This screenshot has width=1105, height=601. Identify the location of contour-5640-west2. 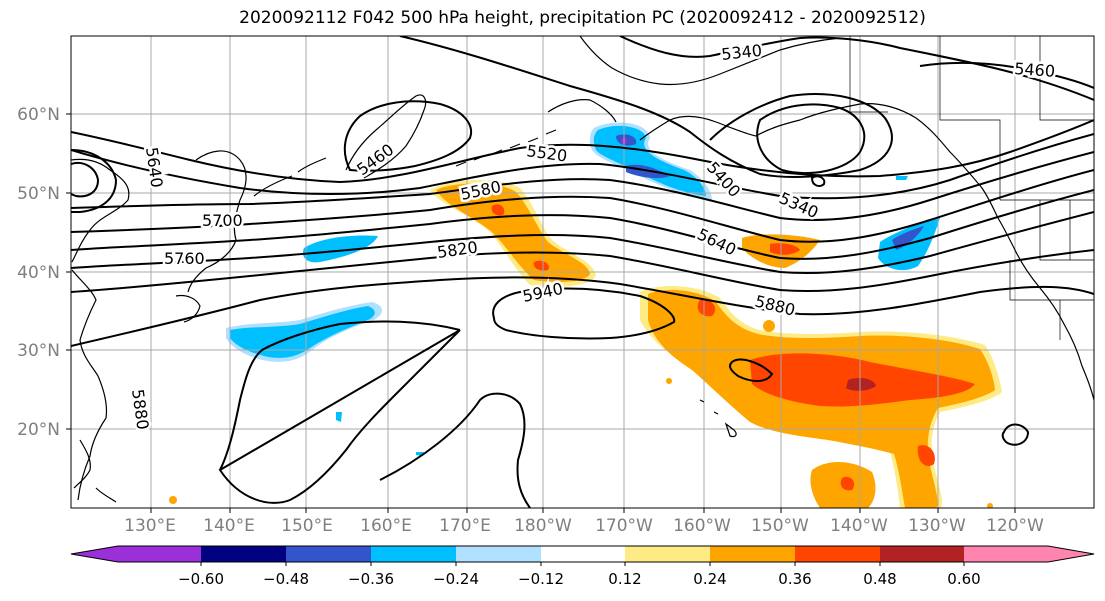
(94, 181).